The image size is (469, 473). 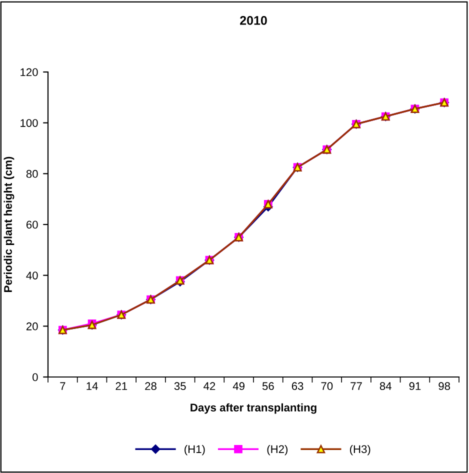 What do you see at coordinates (150, 386) in the screenshot?
I see `x-tick-label: 28` at bounding box center [150, 386].